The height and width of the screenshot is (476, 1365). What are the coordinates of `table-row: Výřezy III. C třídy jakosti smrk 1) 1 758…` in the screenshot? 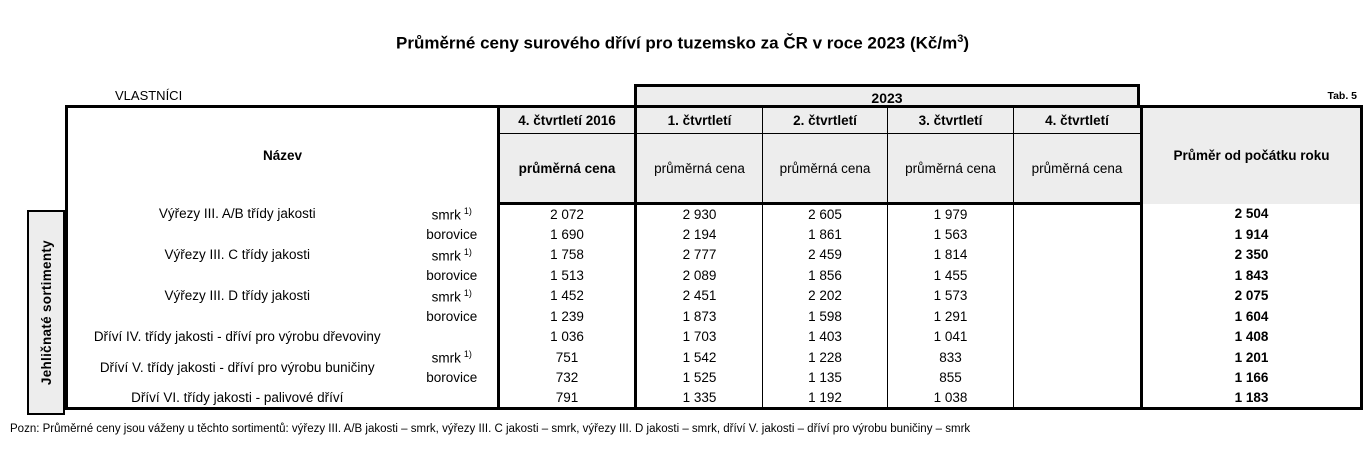 It's located at (714, 254).